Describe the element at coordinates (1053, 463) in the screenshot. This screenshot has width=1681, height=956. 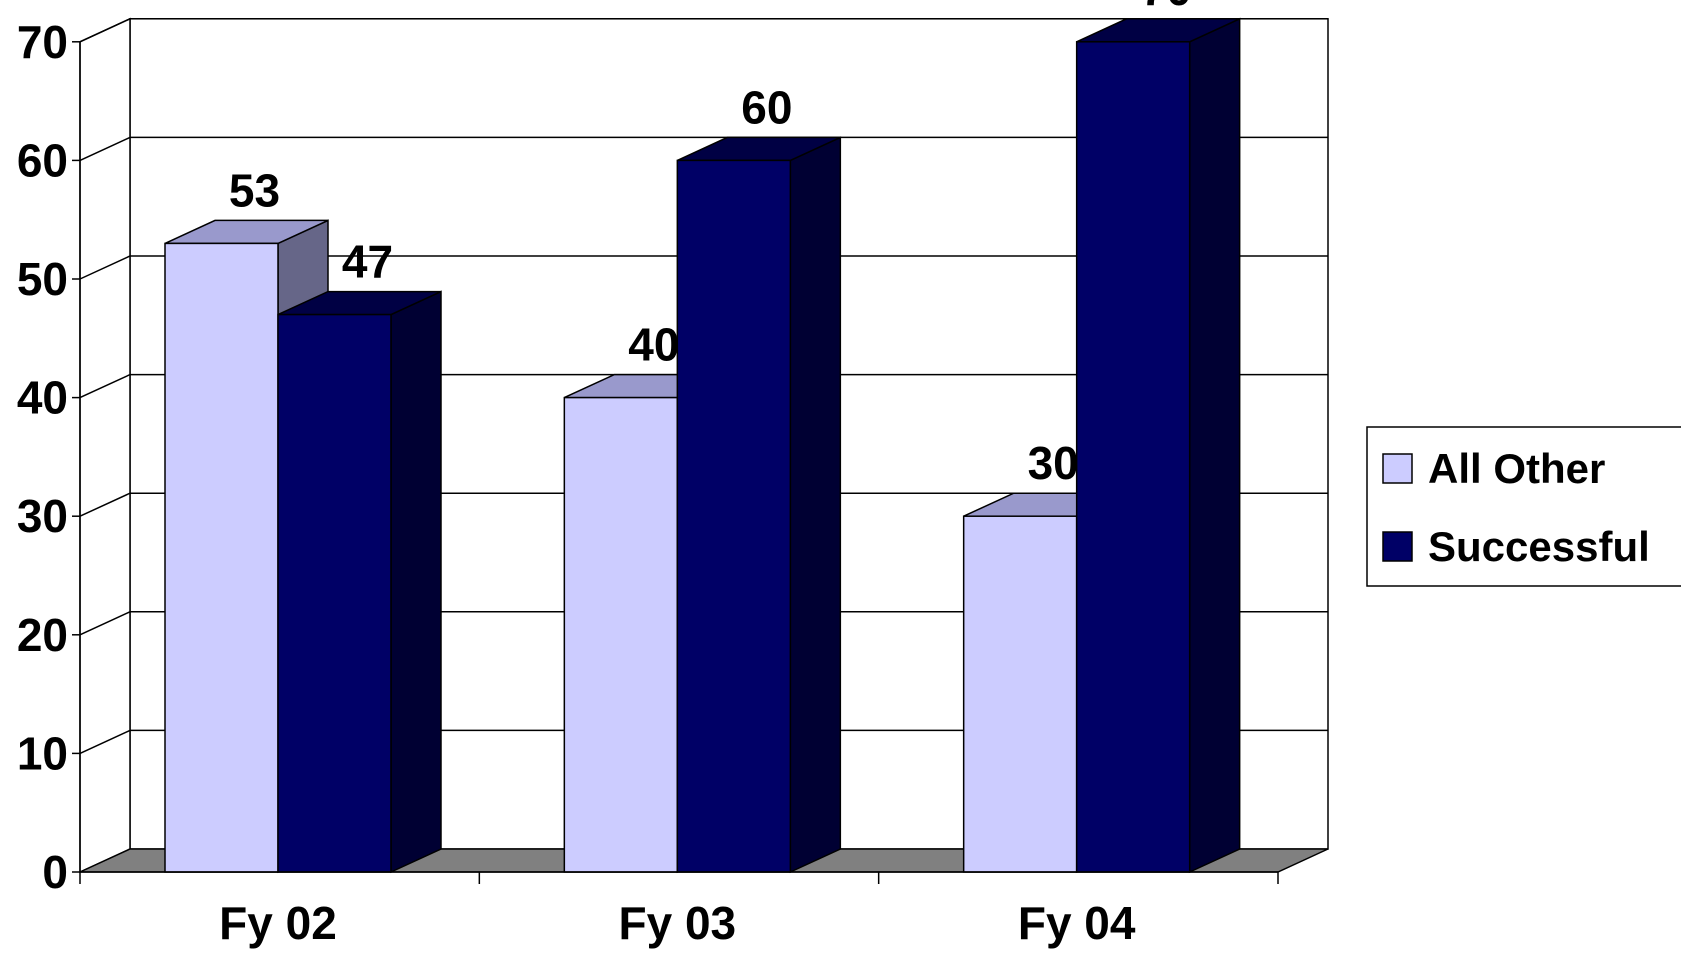
I see `data-label-all-other-fy-04: 30` at that location.